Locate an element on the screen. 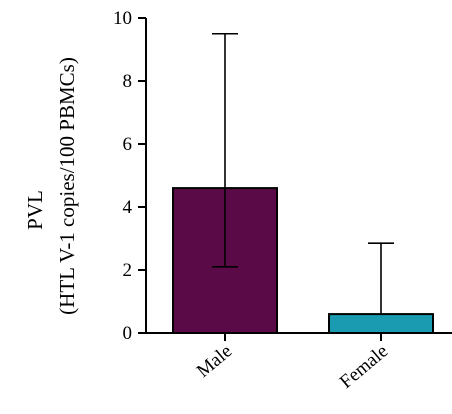 The width and height of the screenshot is (452, 414). y-tick-label-10: 10 is located at coordinates (122, 18).